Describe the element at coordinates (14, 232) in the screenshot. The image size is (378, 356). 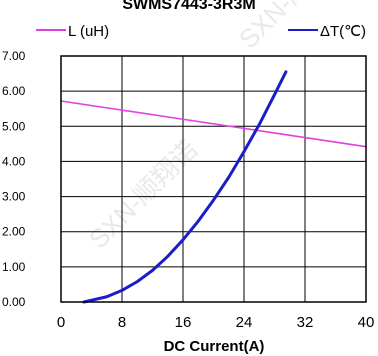
I see `y-tick-label: 2.00` at that location.